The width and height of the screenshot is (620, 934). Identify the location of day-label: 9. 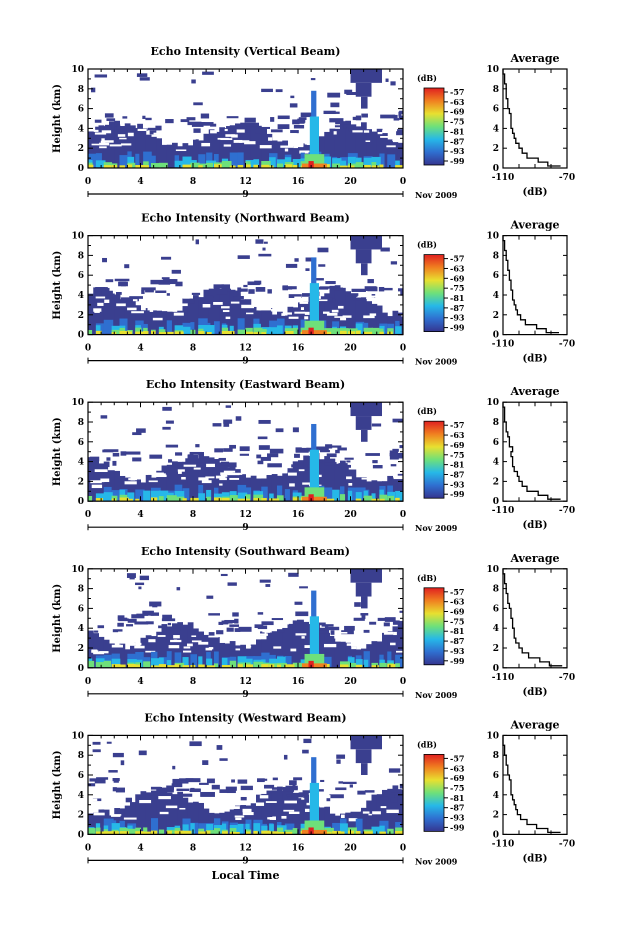
(245, 195).